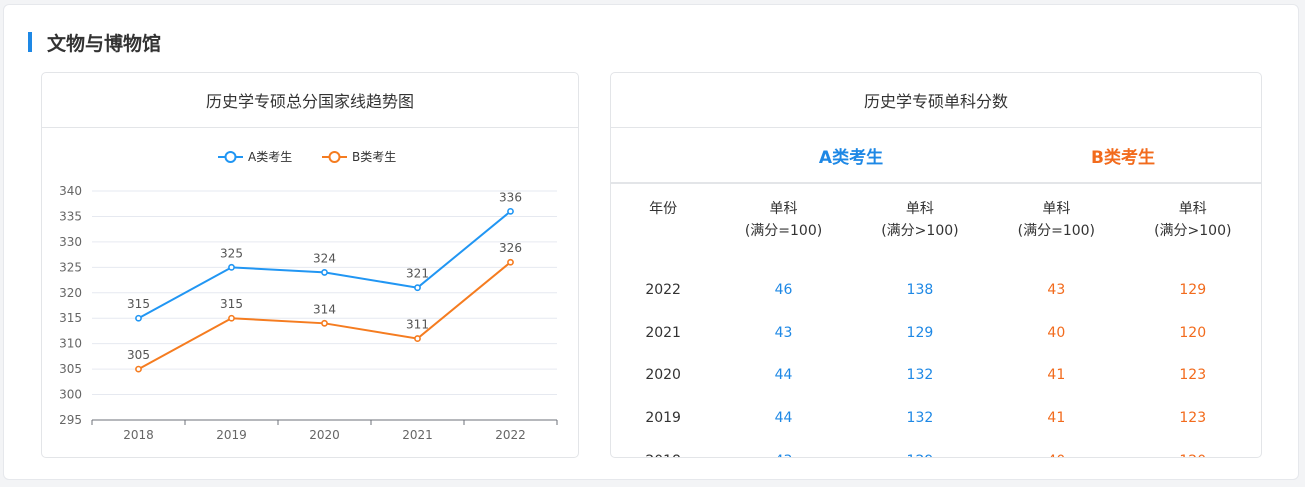 This screenshot has width=1305, height=487. I want to click on cell-year: 2022, so click(663, 290).